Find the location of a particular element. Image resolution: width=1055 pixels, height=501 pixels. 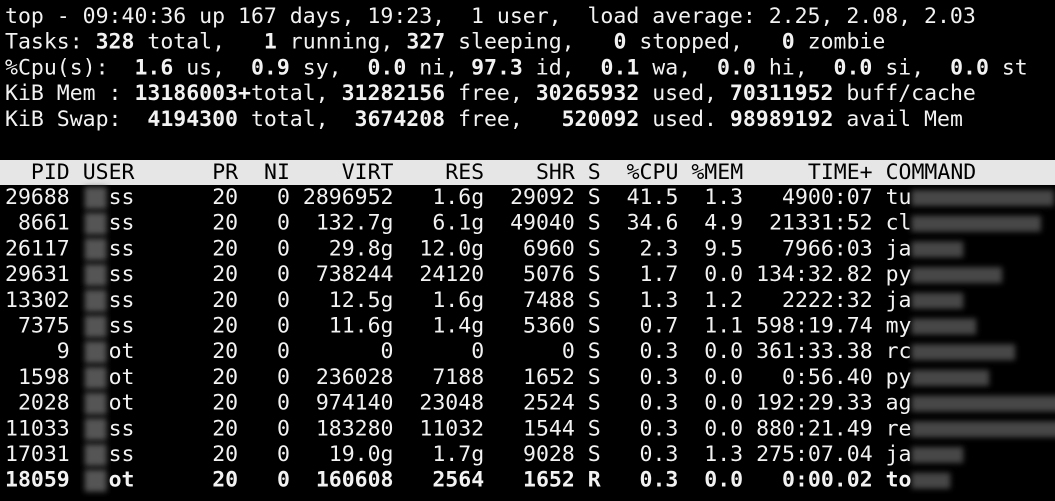

table-header-bar is located at coordinates (527, 172).